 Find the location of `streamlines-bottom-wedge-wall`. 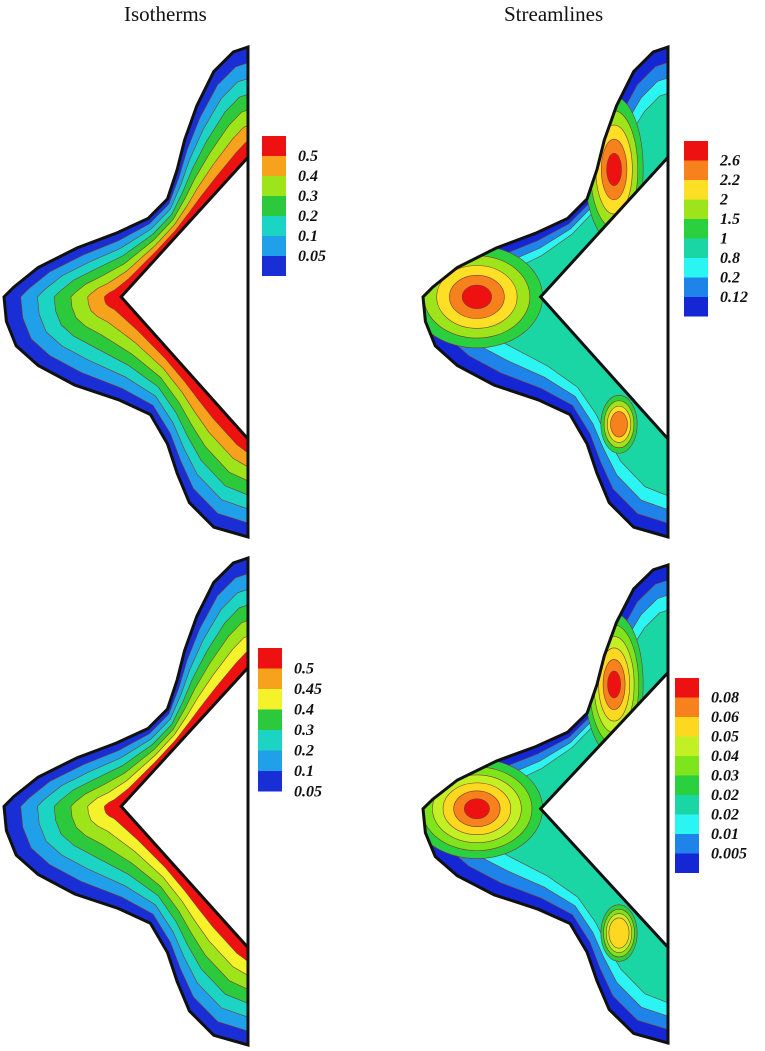

streamlines-bottom-wedge-wall is located at coordinates (604, 810).